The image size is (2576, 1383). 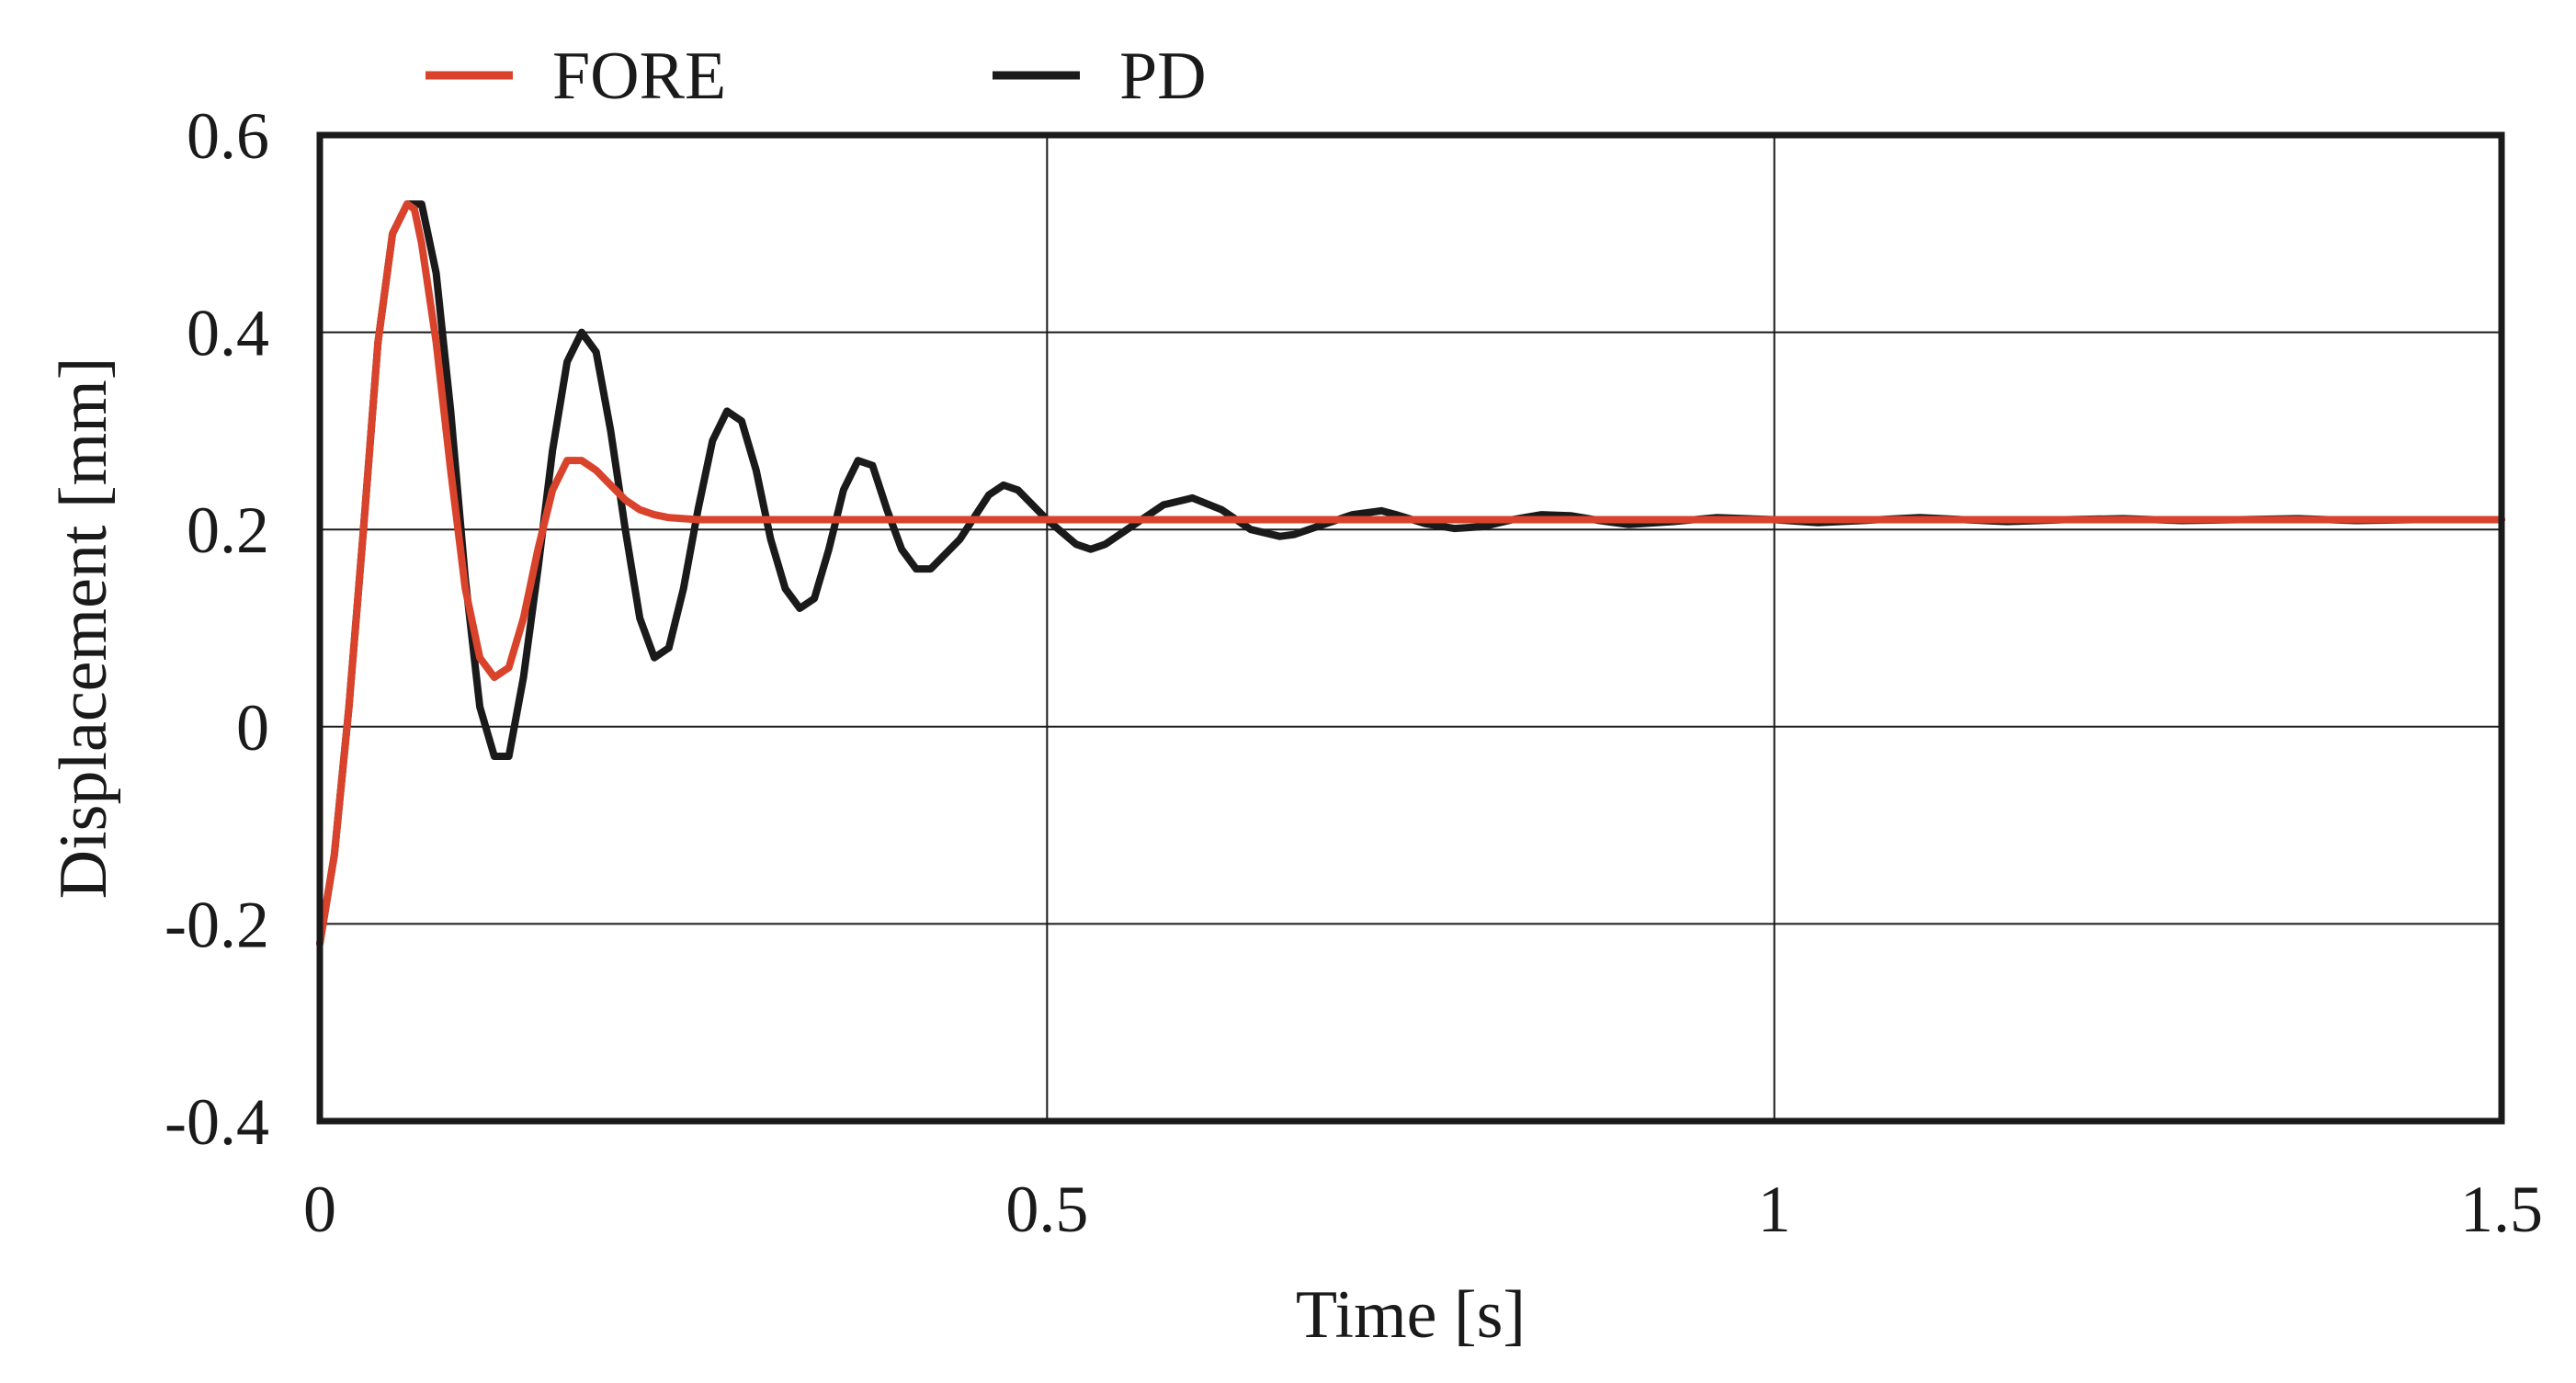 What do you see at coordinates (1411, 1315) in the screenshot?
I see `x-axis-title: Time [s]` at bounding box center [1411, 1315].